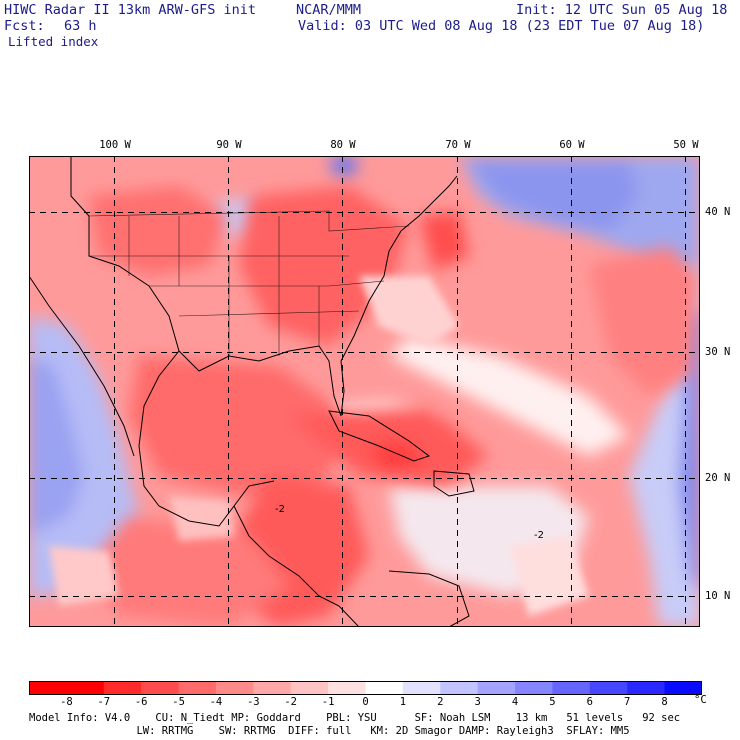 The width and height of the screenshot is (740, 740). What do you see at coordinates (622, 10) in the screenshot?
I see `init-time: Init: 12 UTC Sun 05 Aug 18` at bounding box center [622, 10].